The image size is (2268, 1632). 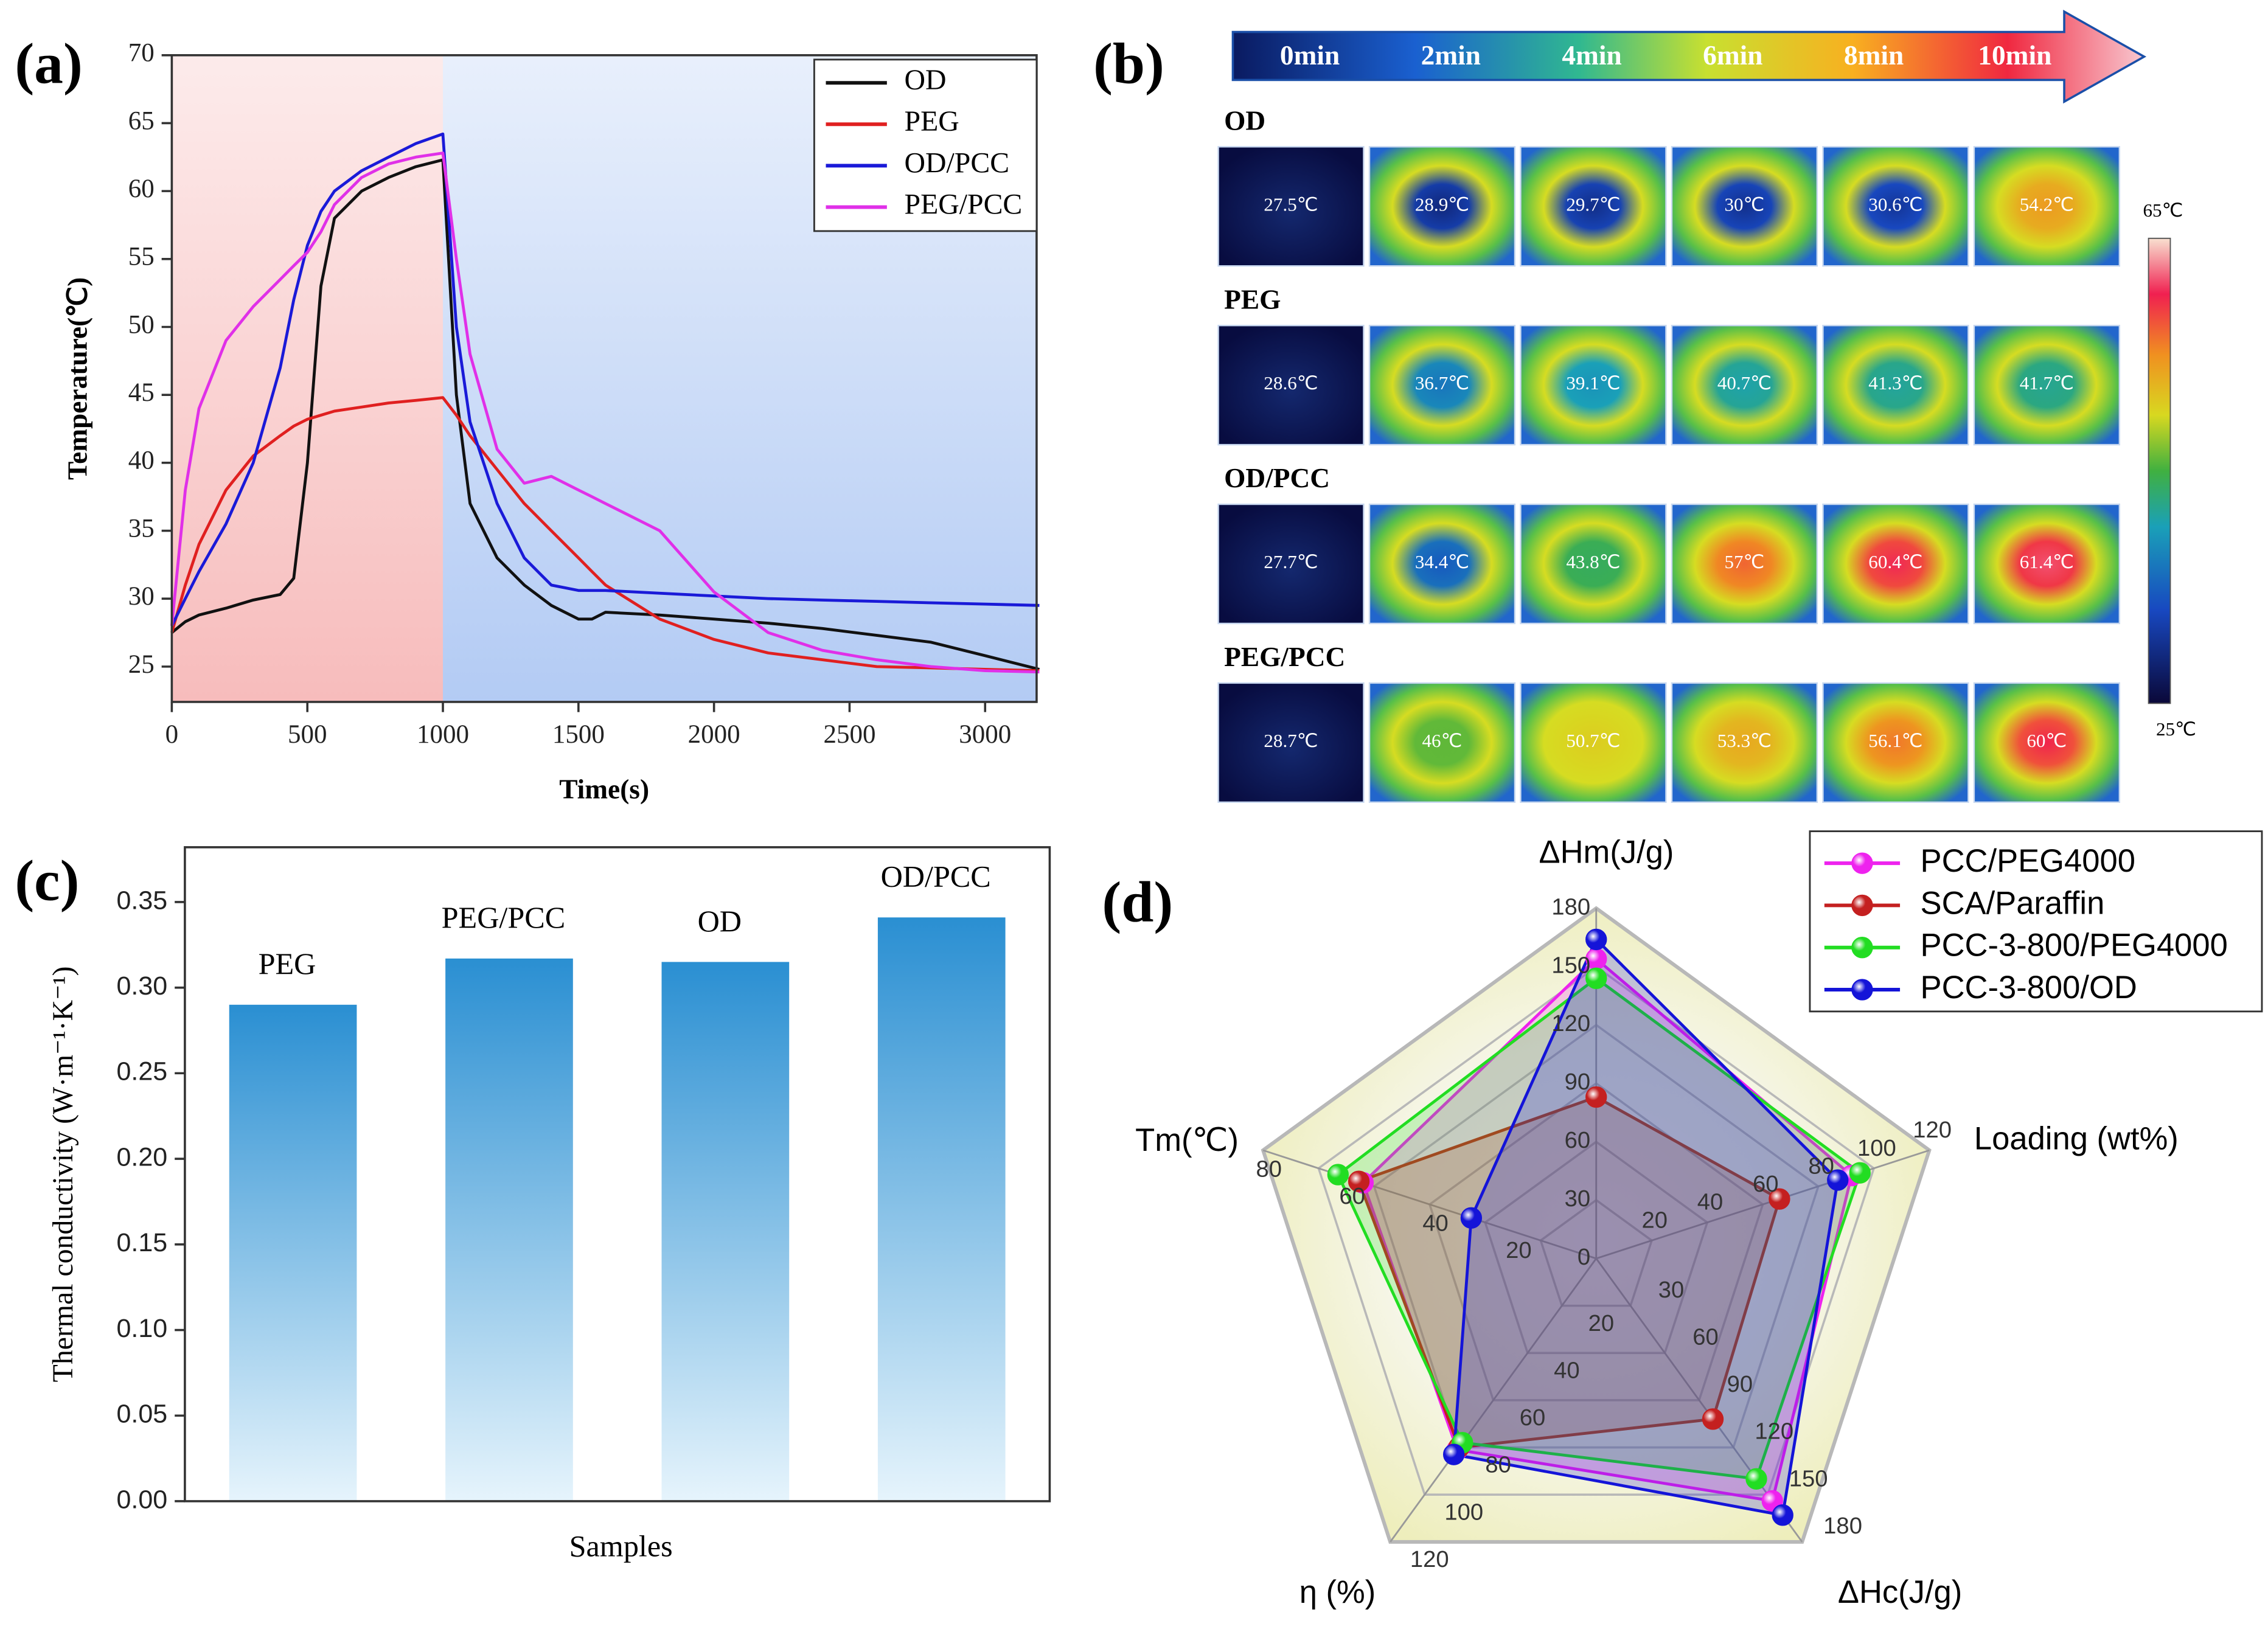 I want to click on legend-label: PCC/PEG4000, so click(x=2028, y=861).